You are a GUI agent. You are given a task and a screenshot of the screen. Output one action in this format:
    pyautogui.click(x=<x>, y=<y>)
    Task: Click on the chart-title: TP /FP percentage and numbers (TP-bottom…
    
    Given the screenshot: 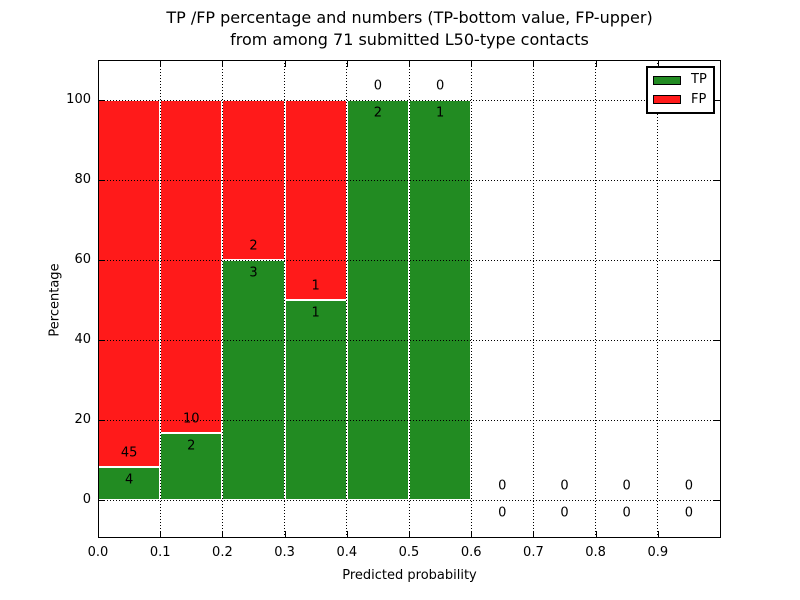 What is the action you would take?
    pyautogui.click(x=409, y=29)
    